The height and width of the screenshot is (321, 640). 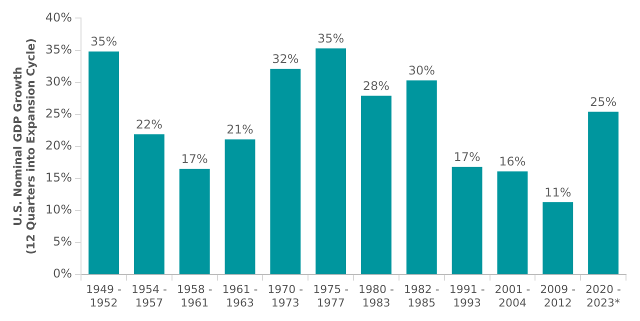 I want to click on x-tick-label: 1982 - 1985, so click(x=422, y=296).